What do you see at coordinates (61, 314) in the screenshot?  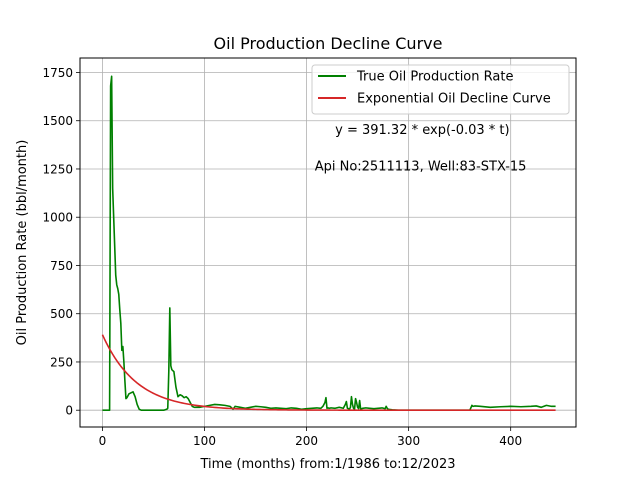 I see `y-tick-label: 500` at bounding box center [61, 314].